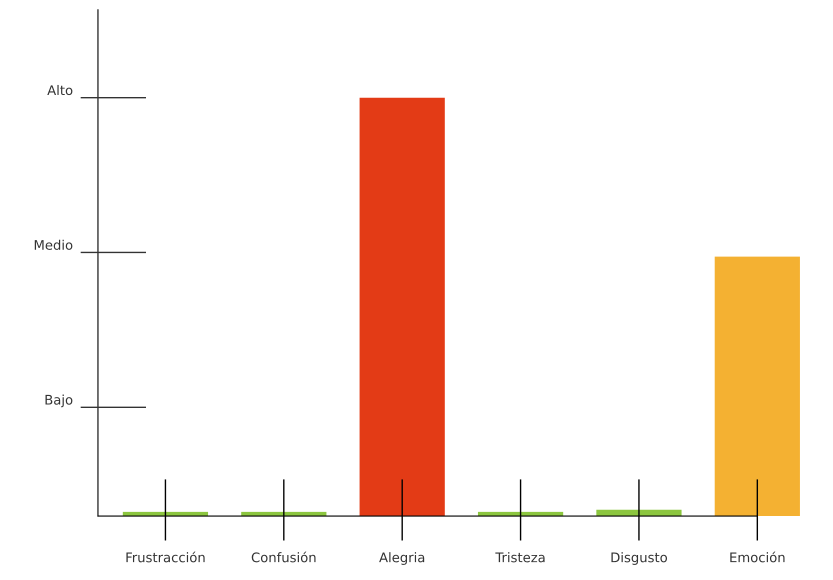 The image size is (833, 580). I want to click on ref-line-label: Alto, so click(59, 90).